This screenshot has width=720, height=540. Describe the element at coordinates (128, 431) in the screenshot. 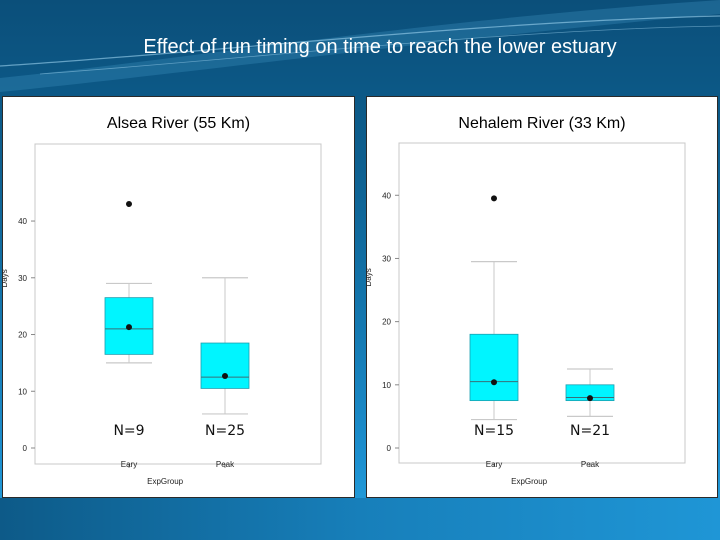

I see `n-label: N=9` at that location.